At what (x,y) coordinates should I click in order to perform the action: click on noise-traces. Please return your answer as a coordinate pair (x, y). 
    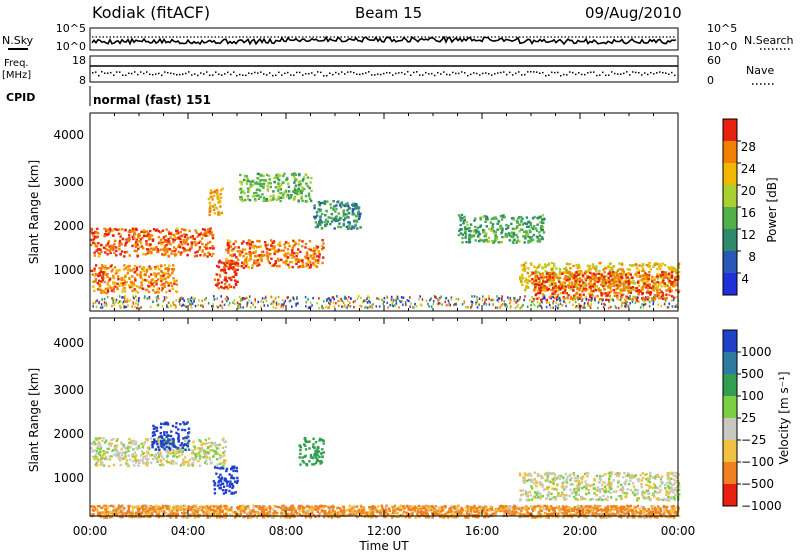
    Looking at the image, I should click on (384, 40).